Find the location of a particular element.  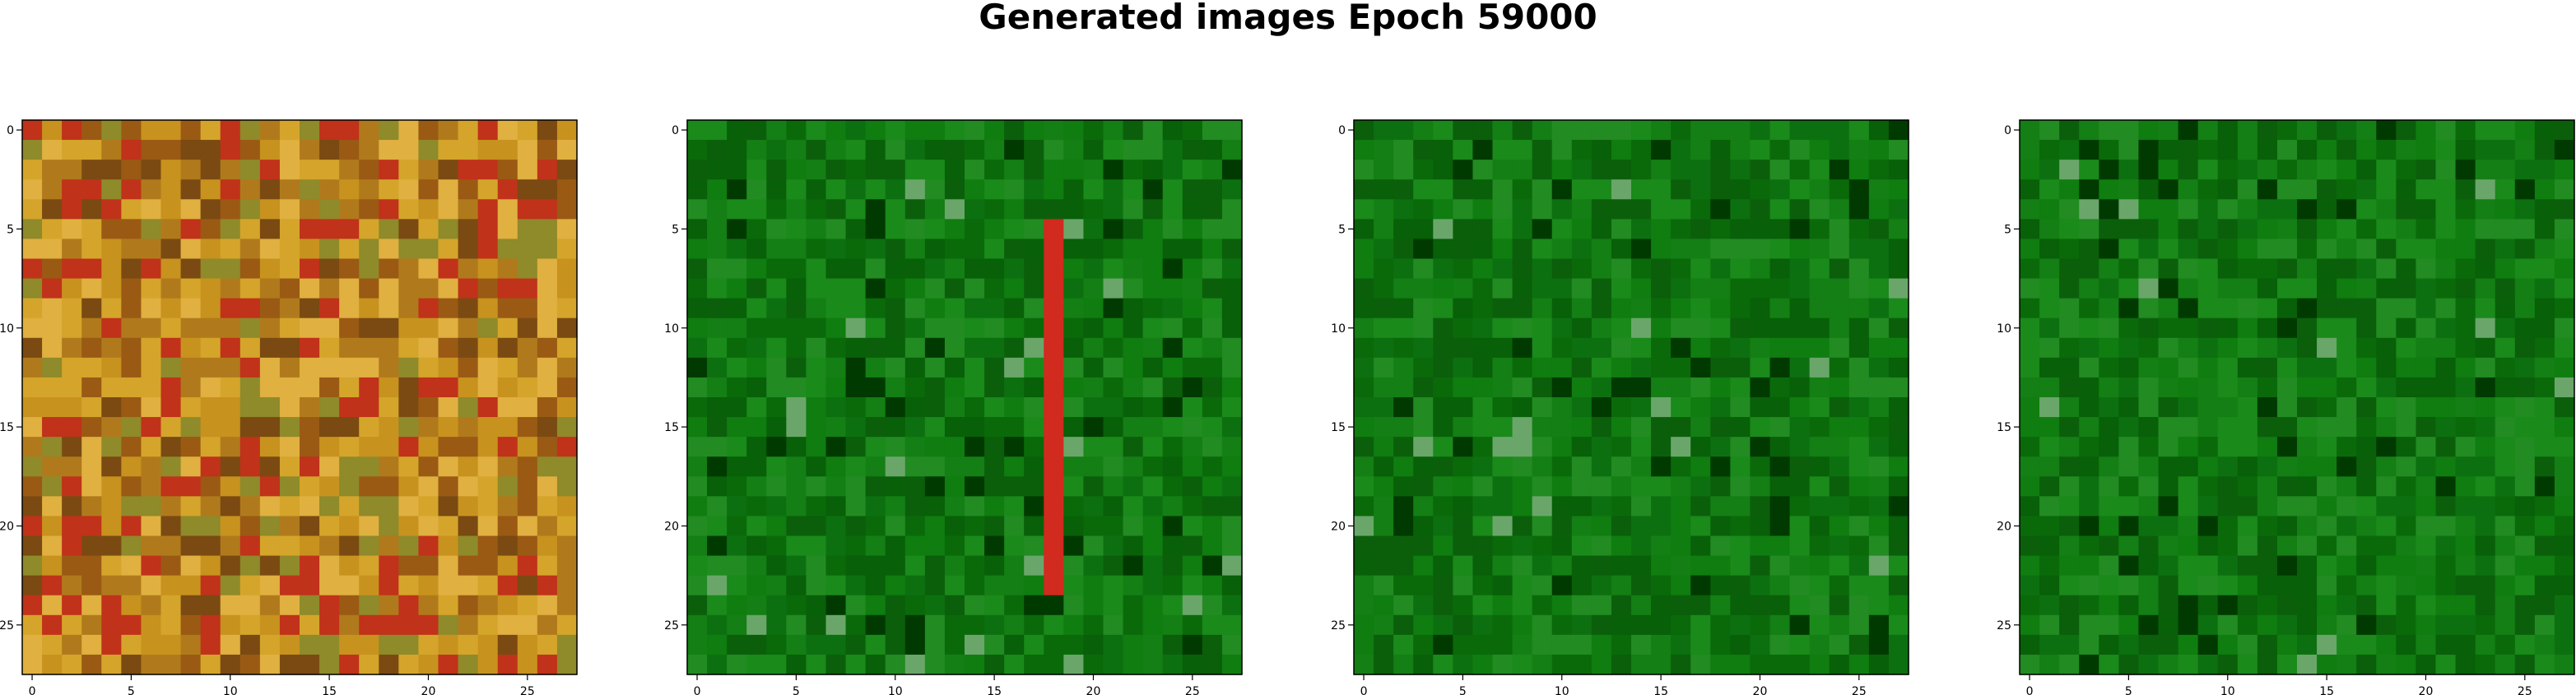

x-tick-label: 20 is located at coordinates (2426, 690).